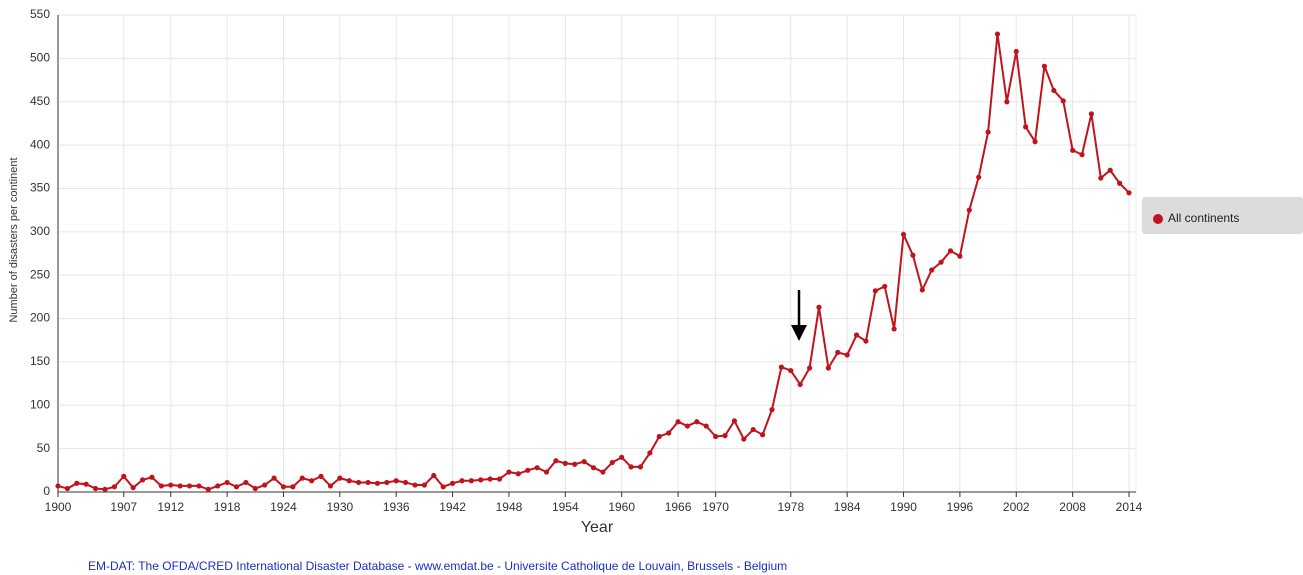  What do you see at coordinates (1158, 219) in the screenshot?
I see `legend-marker` at bounding box center [1158, 219].